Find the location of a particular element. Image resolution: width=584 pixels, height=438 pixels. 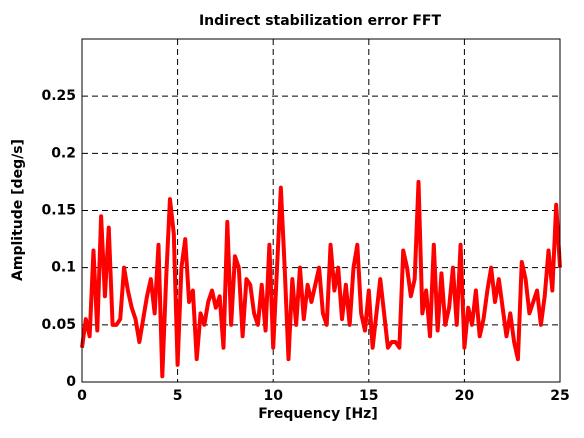

y-tick-label: 0.25 is located at coordinates (58, 96).